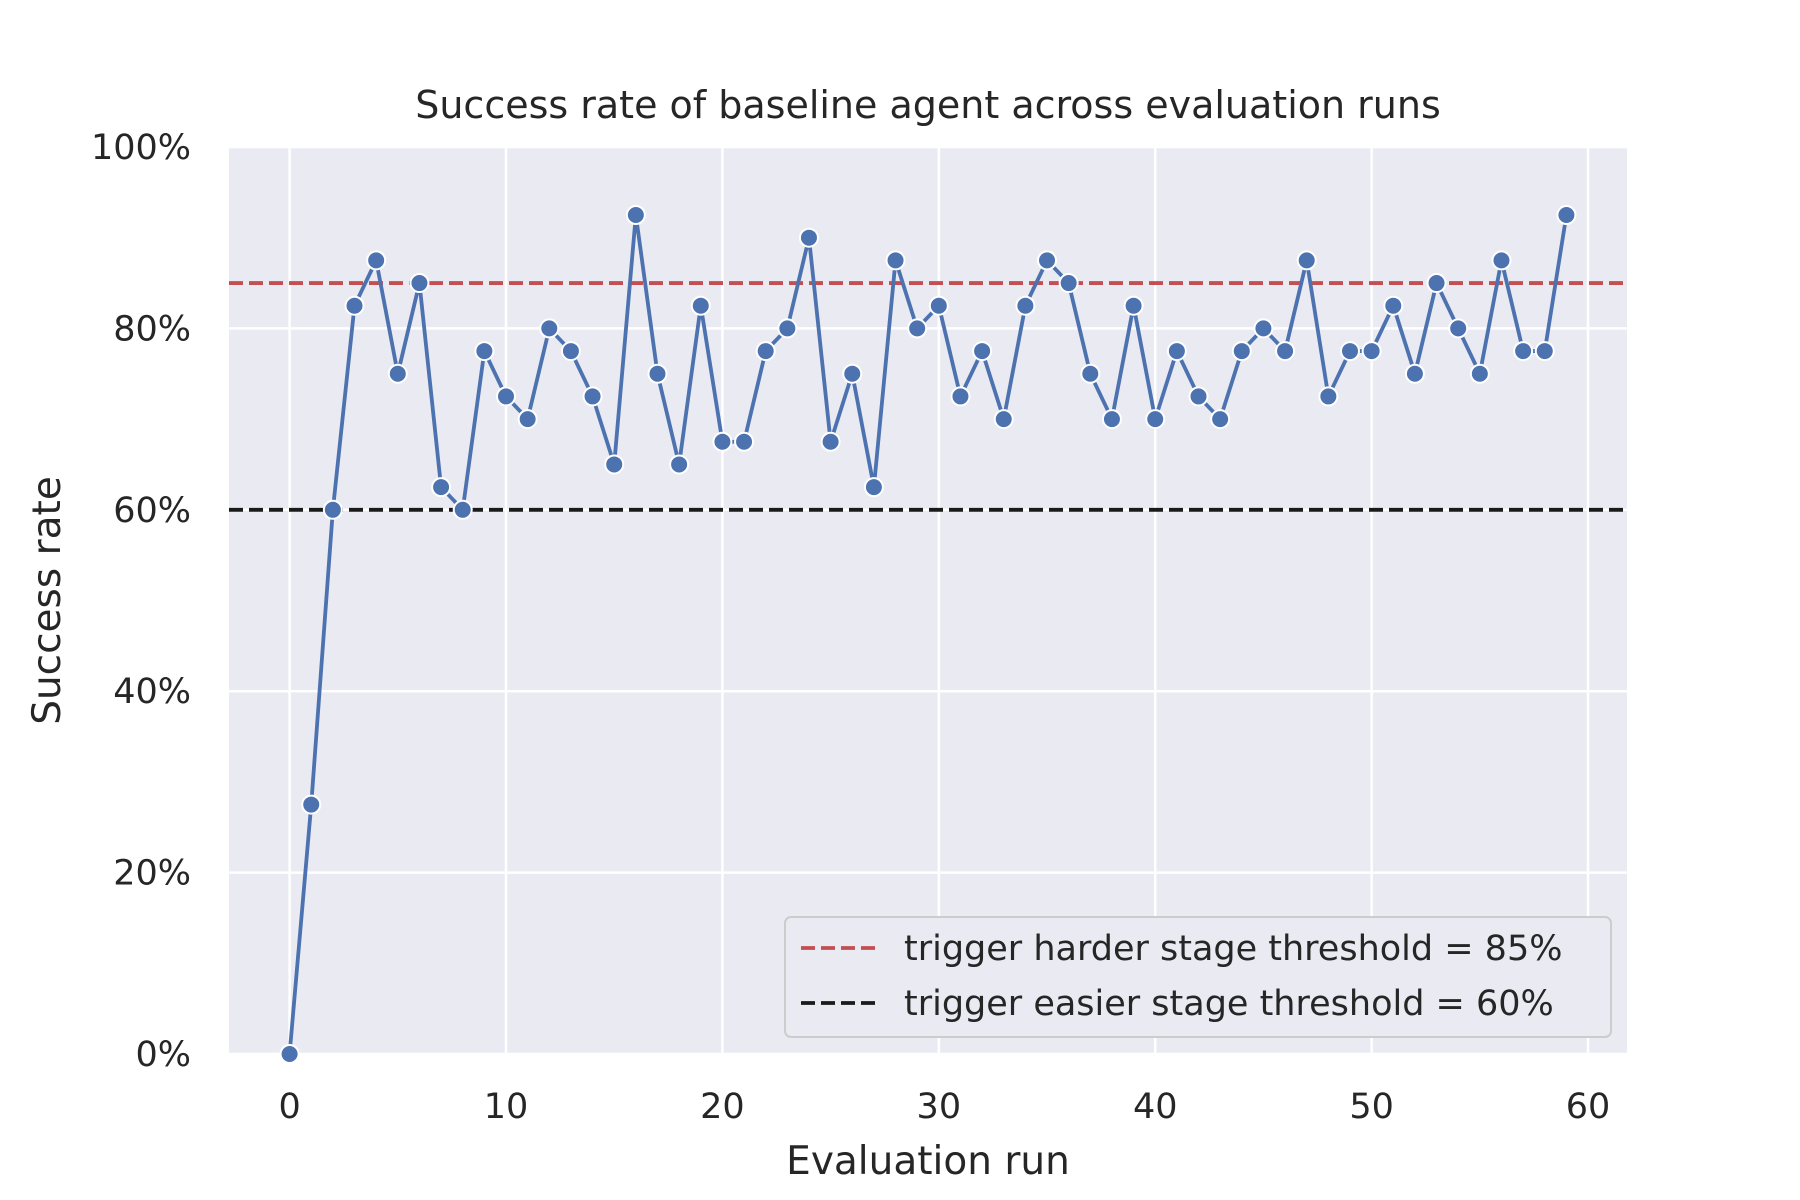 This screenshot has height=1200, width=1800. What do you see at coordinates (163, 1055) in the screenshot?
I see `y-tick-label: 0%` at bounding box center [163, 1055].